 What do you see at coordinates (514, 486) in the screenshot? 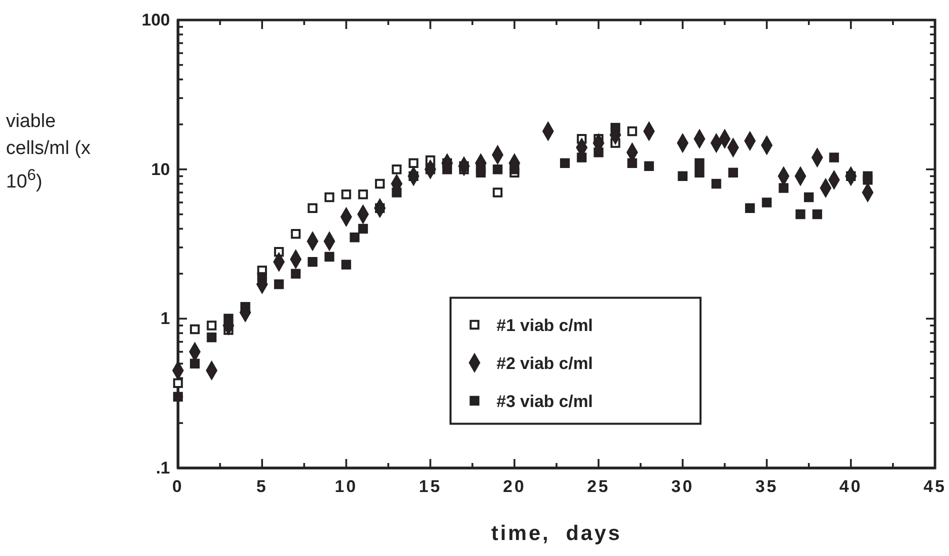
I see `x-tick-label: 20` at bounding box center [514, 486].